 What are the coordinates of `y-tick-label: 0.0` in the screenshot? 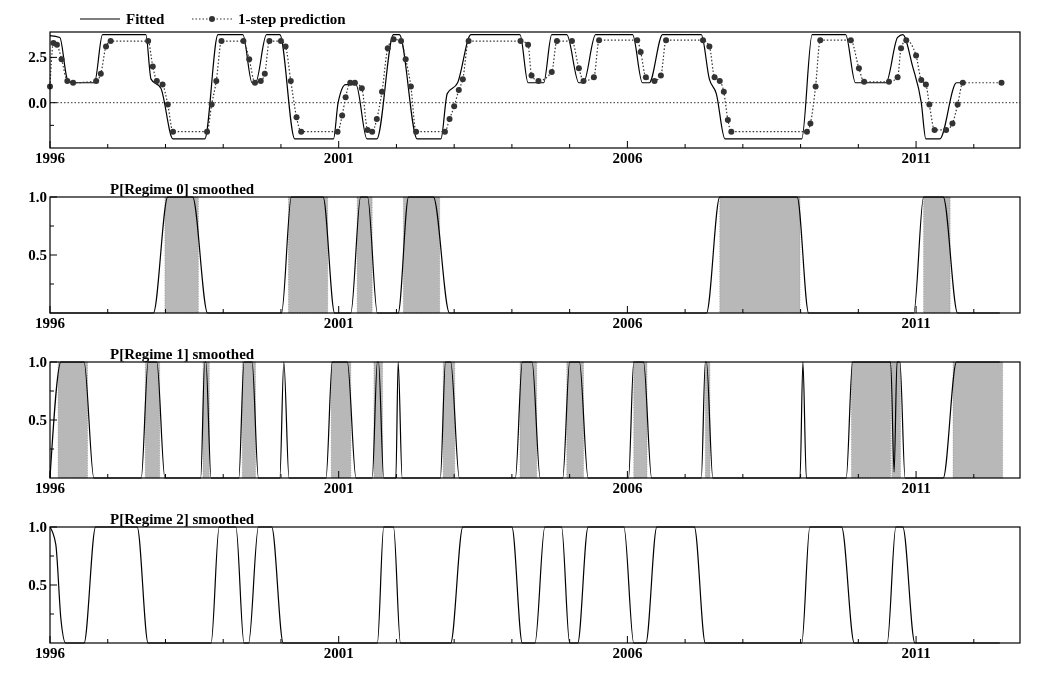 It's located at (37, 102).